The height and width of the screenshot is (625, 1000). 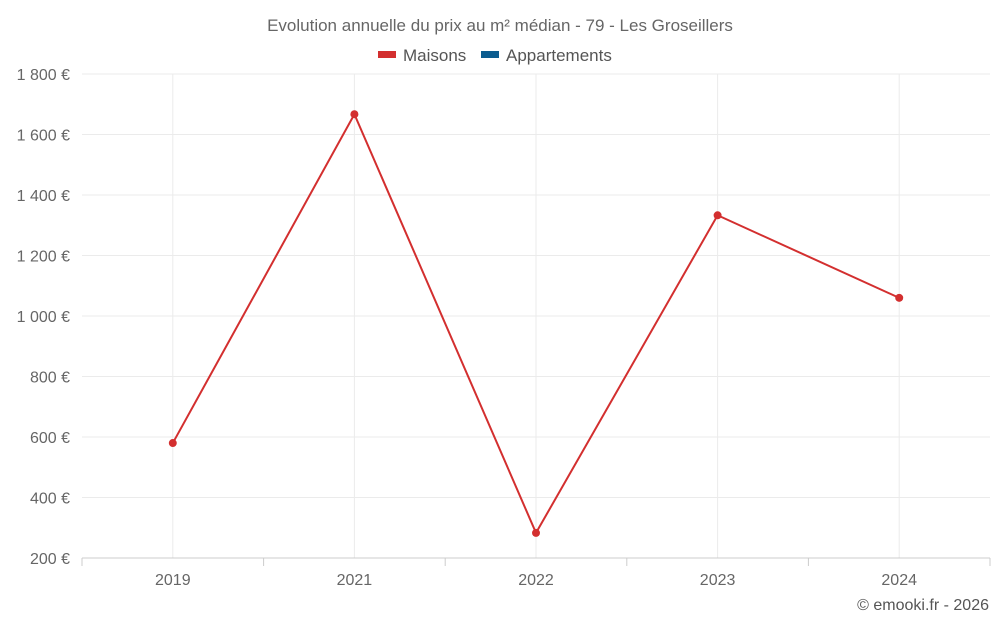 I want to click on y-tick-label: 800 €, so click(x=50, y=378).